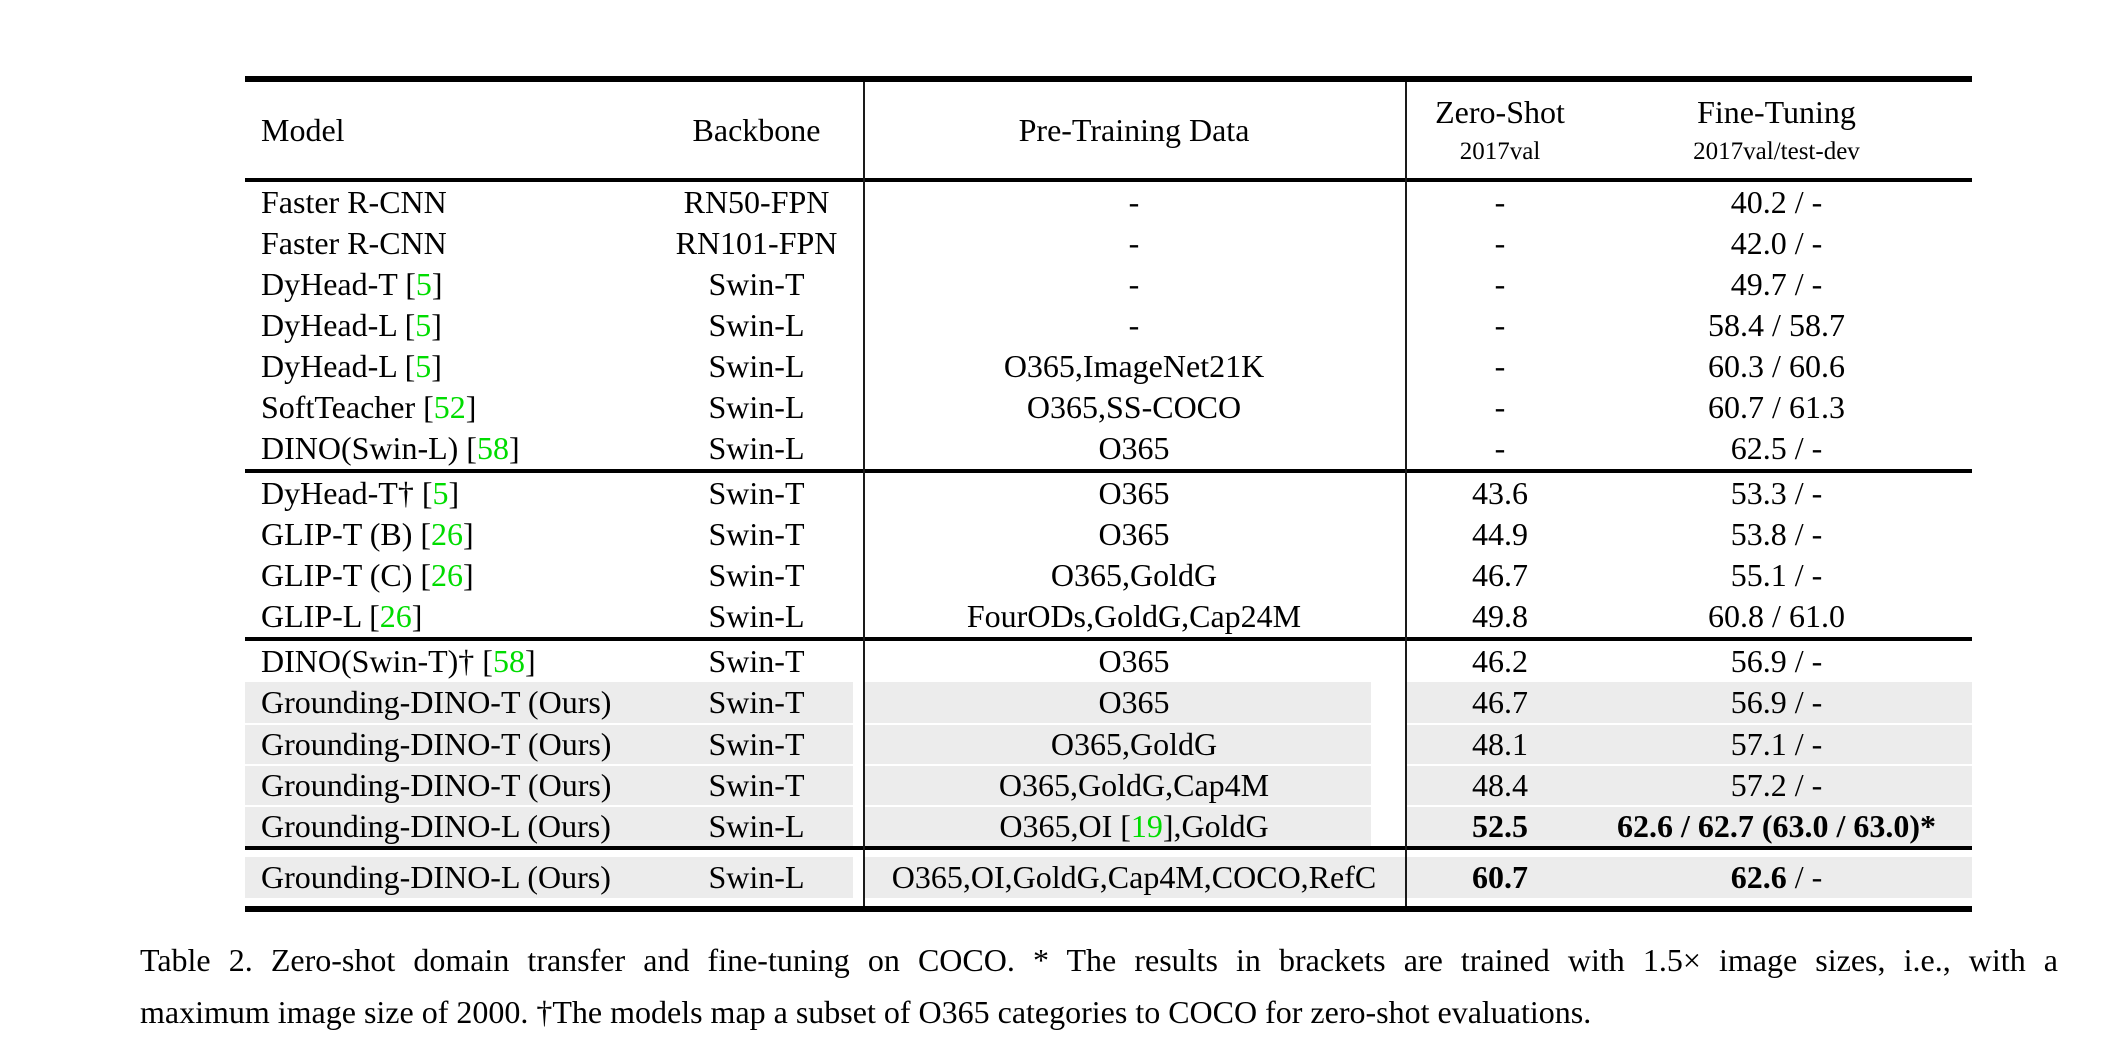  Describe the element at coordinates (864, 494) in the screenshot. I see `vertical-rule-backbone-pretraining` at that location.